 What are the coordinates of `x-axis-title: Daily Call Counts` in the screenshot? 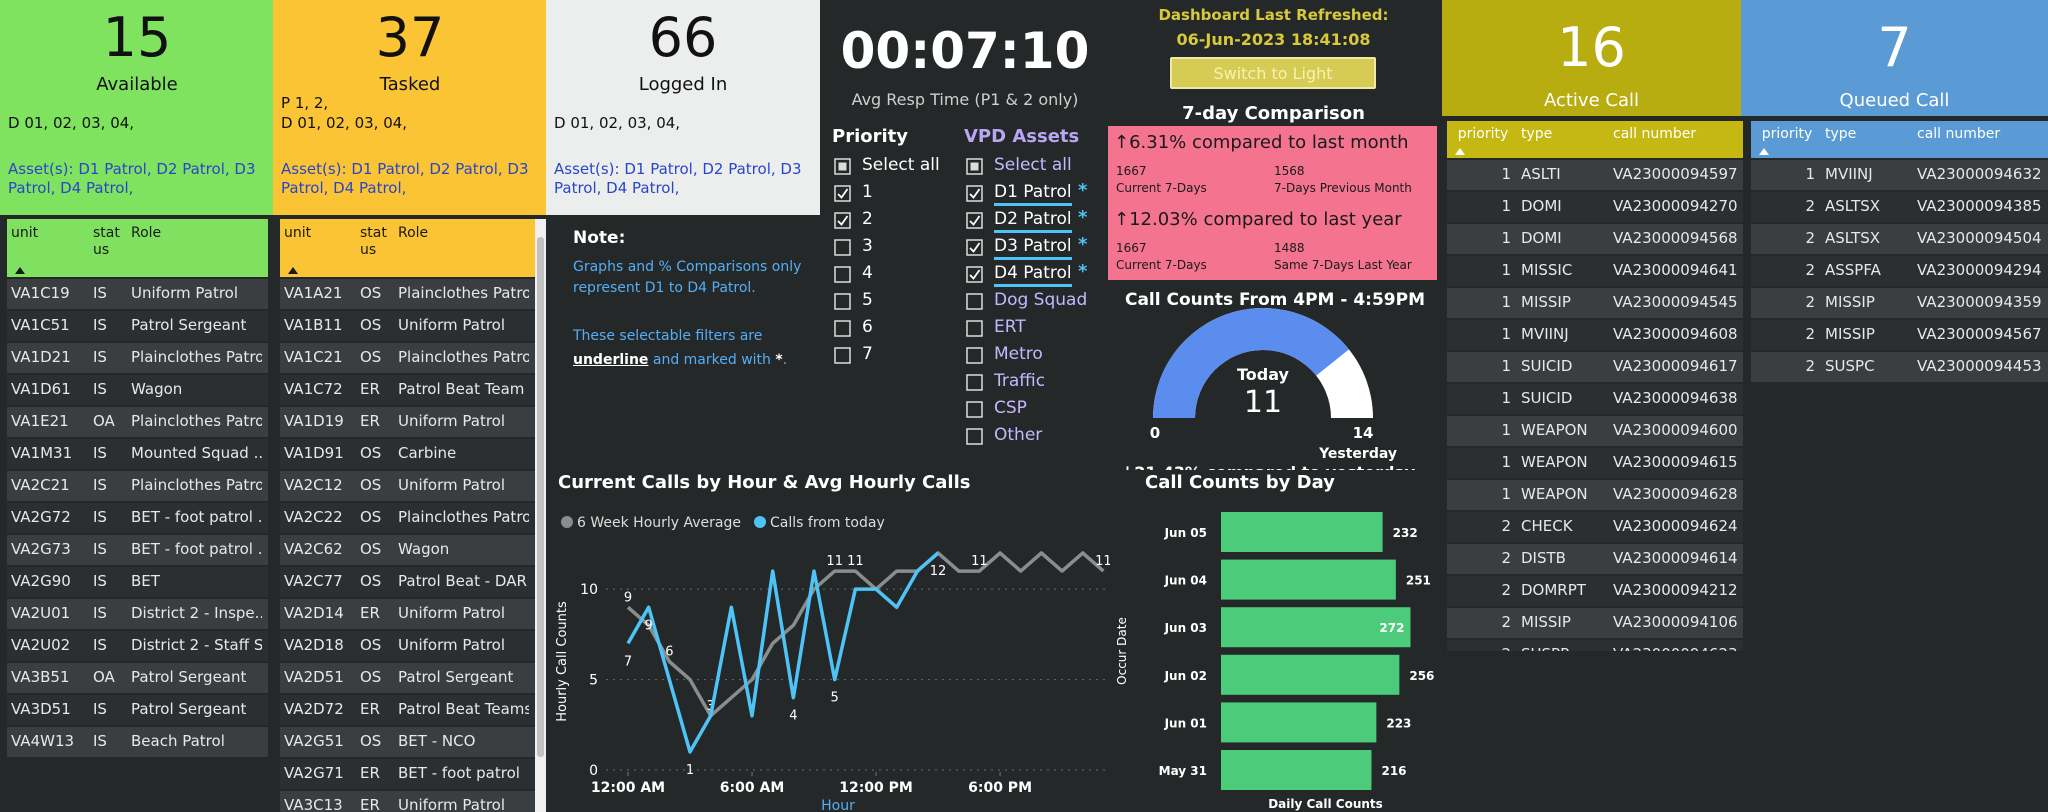 It's located at (1325, 804).